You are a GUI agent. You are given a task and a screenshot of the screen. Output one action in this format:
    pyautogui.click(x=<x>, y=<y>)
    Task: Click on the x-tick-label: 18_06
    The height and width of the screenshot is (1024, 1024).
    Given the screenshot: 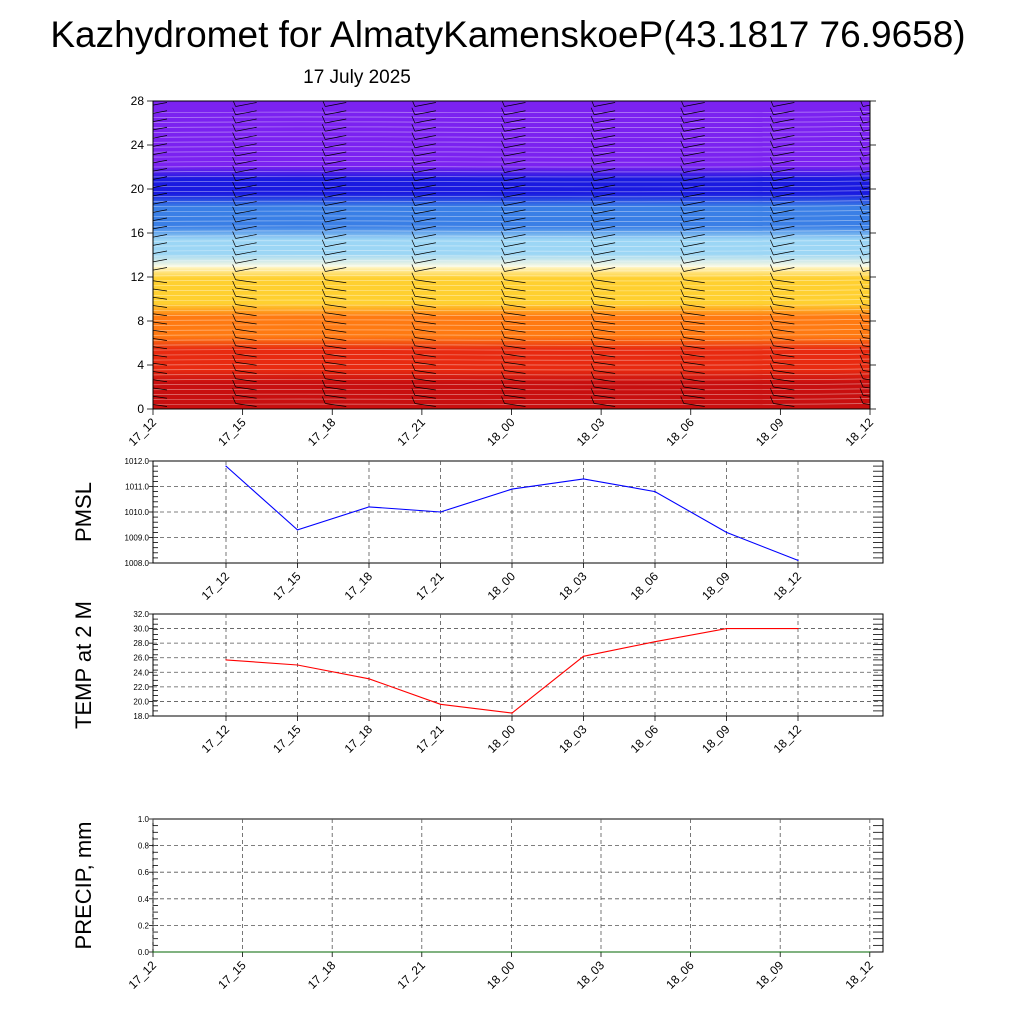 What is the action you would take?
    pyautogui.click(x=645, y=586)
    